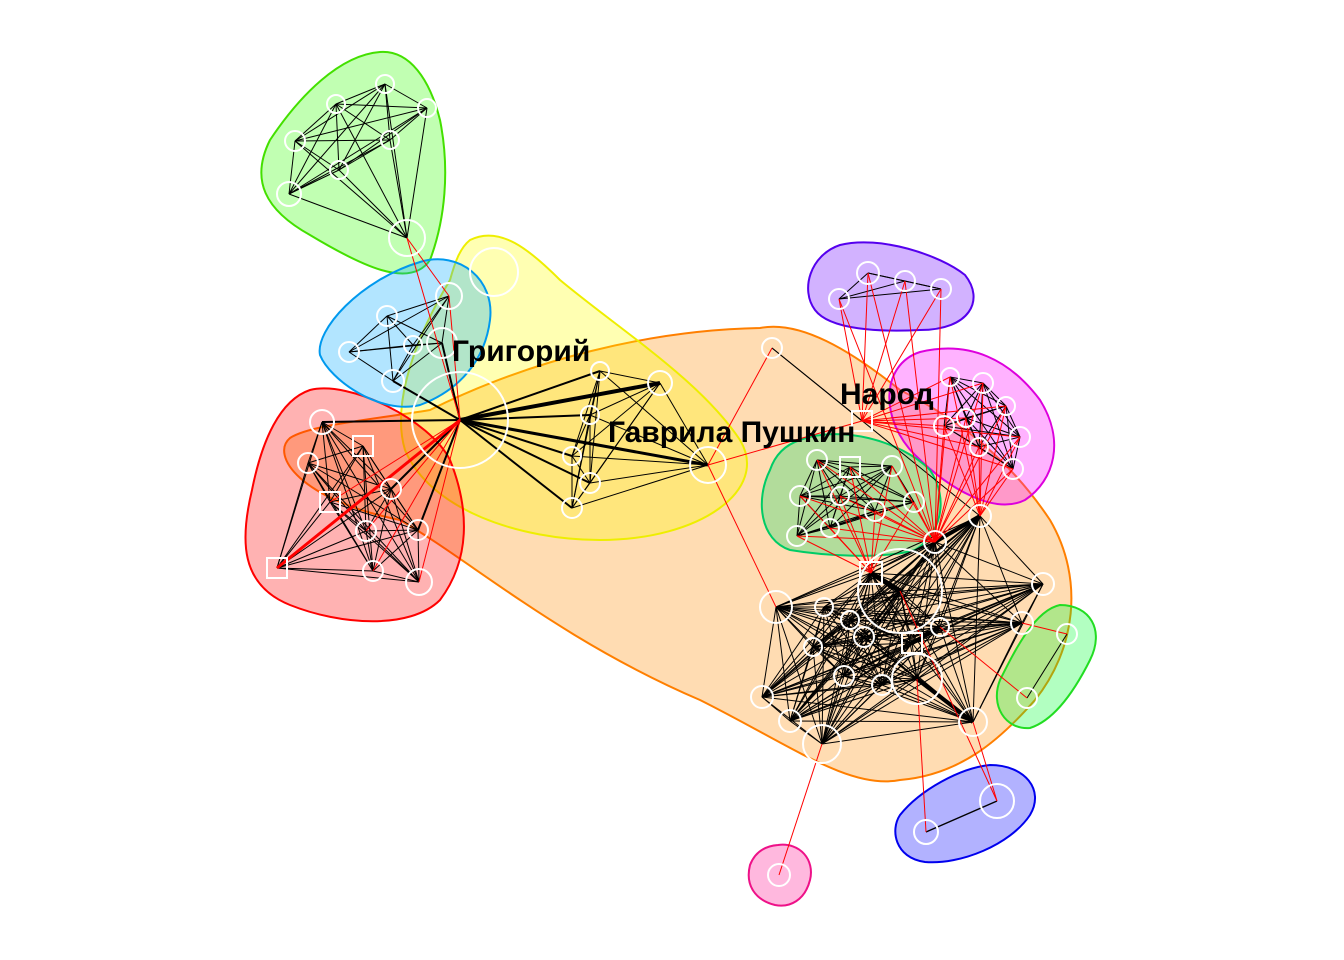 Image resolution: width=1344 pixels, height=960 pixels. I want to click on node-r7, so click(418, 530).